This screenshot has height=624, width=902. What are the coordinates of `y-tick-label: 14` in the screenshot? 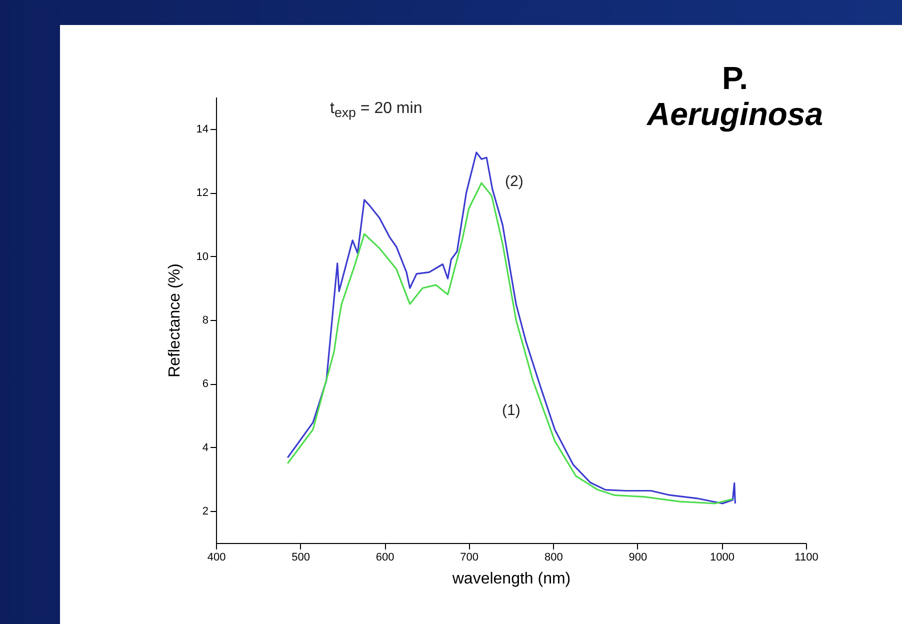 It's located at (202, 129).